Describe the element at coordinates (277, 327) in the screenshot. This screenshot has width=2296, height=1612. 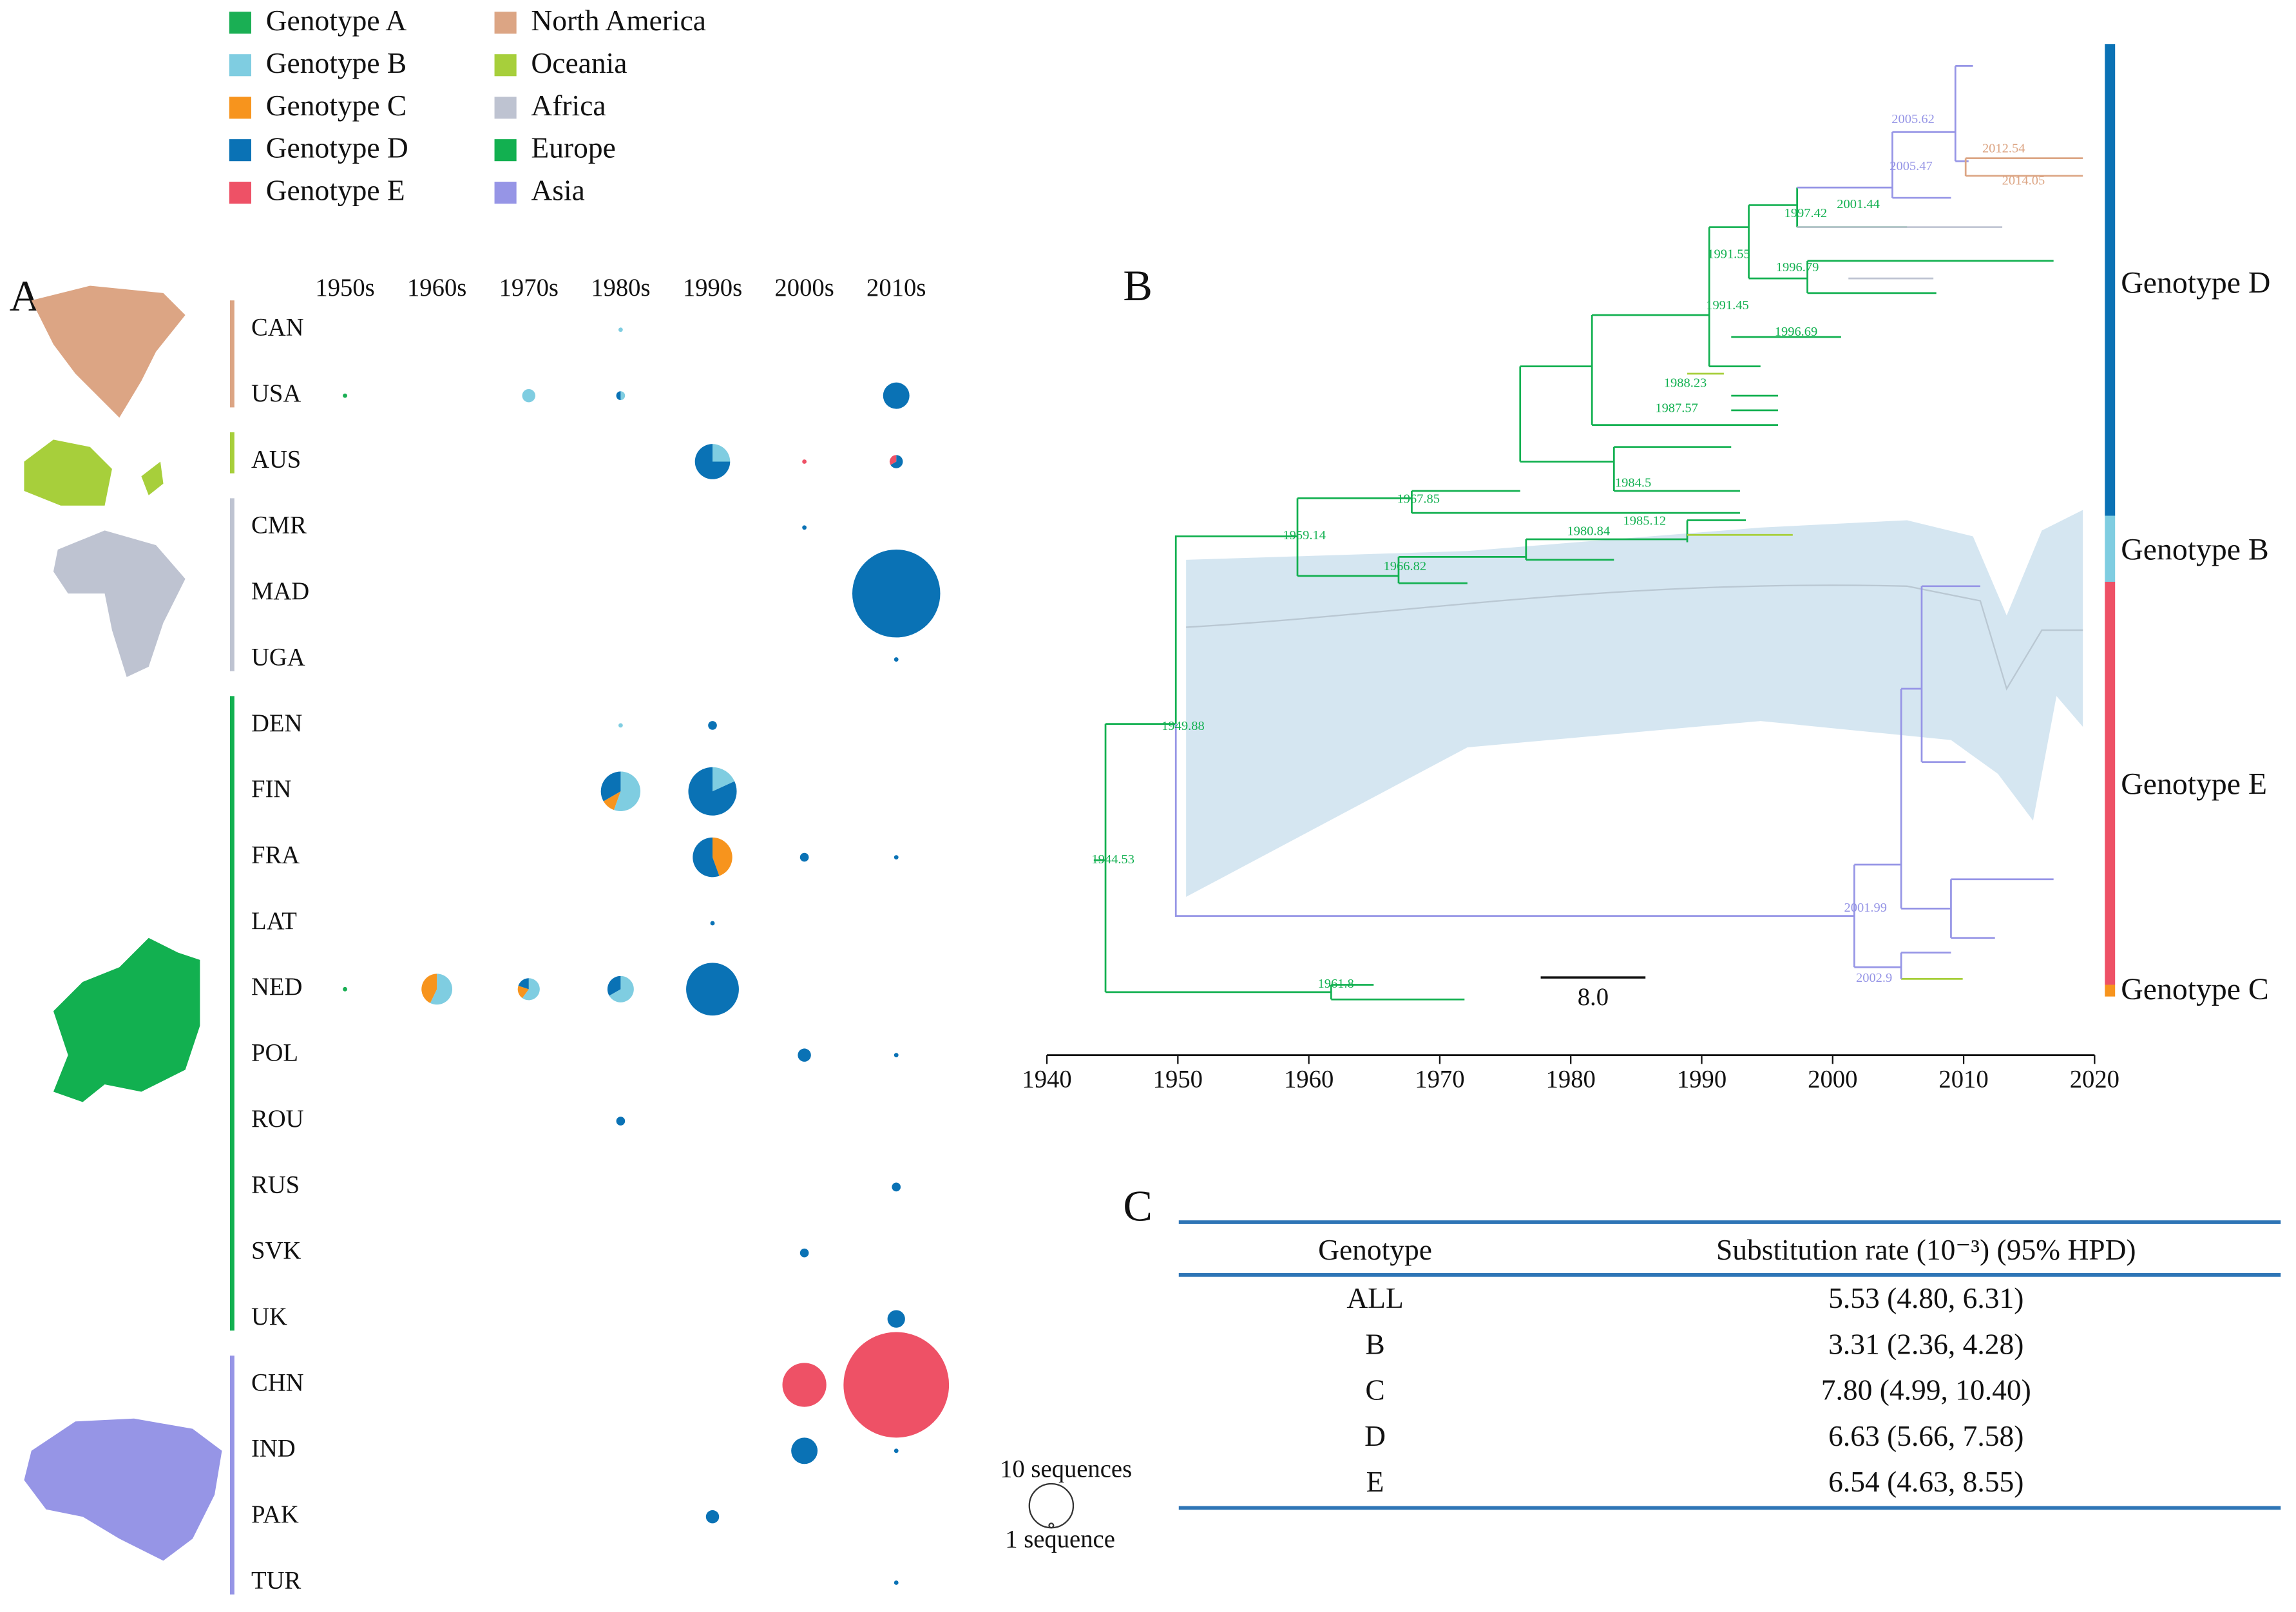
I see `country-label: CAN` at that location.